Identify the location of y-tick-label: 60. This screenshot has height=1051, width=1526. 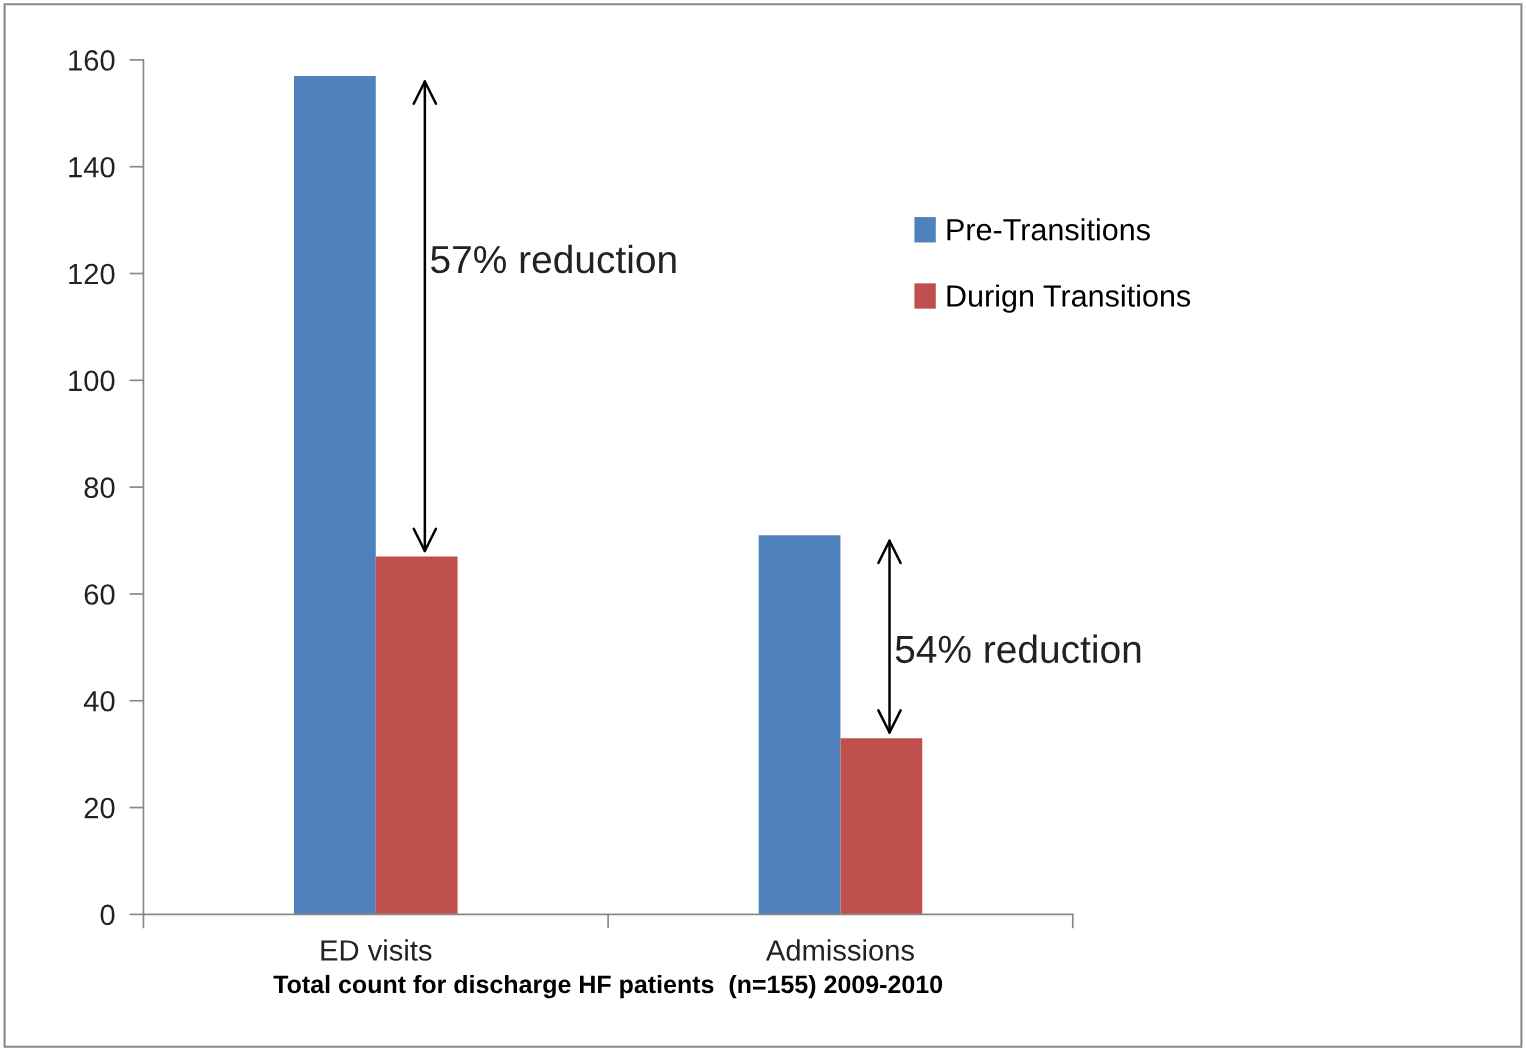
(99, 594).